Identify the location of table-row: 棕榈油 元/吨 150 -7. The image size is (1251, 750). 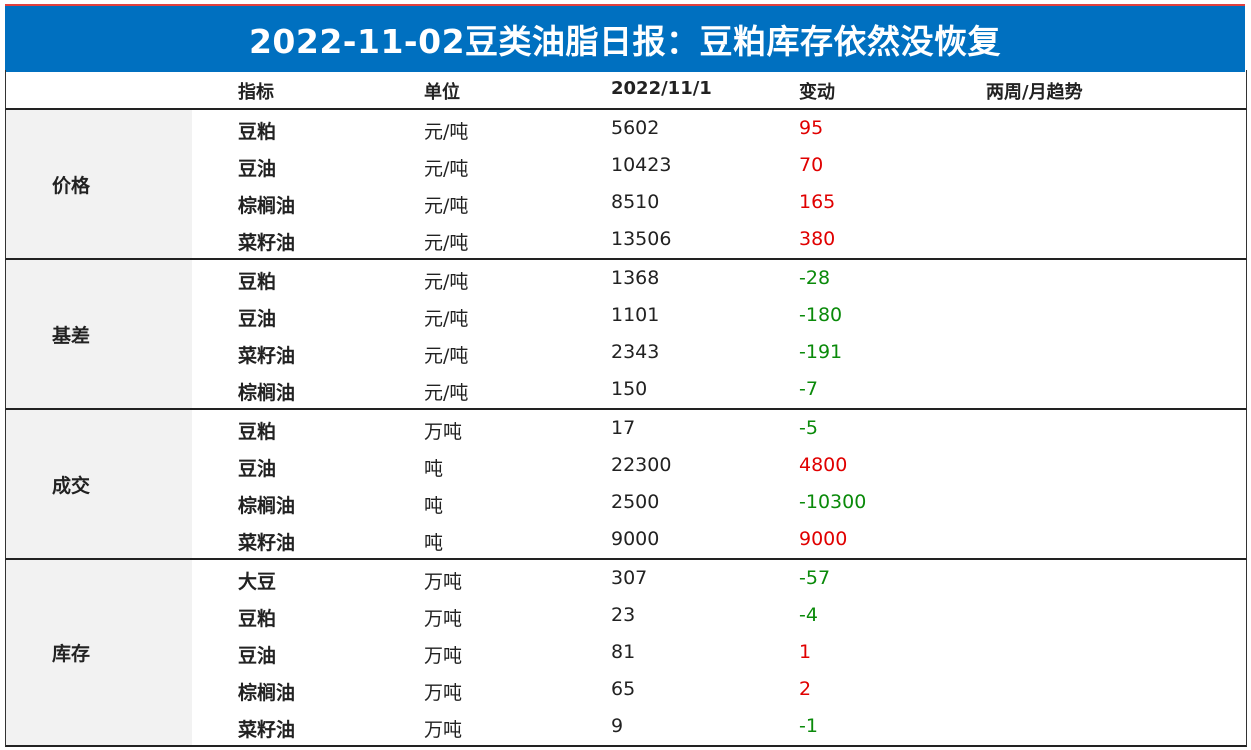
(626, 389).